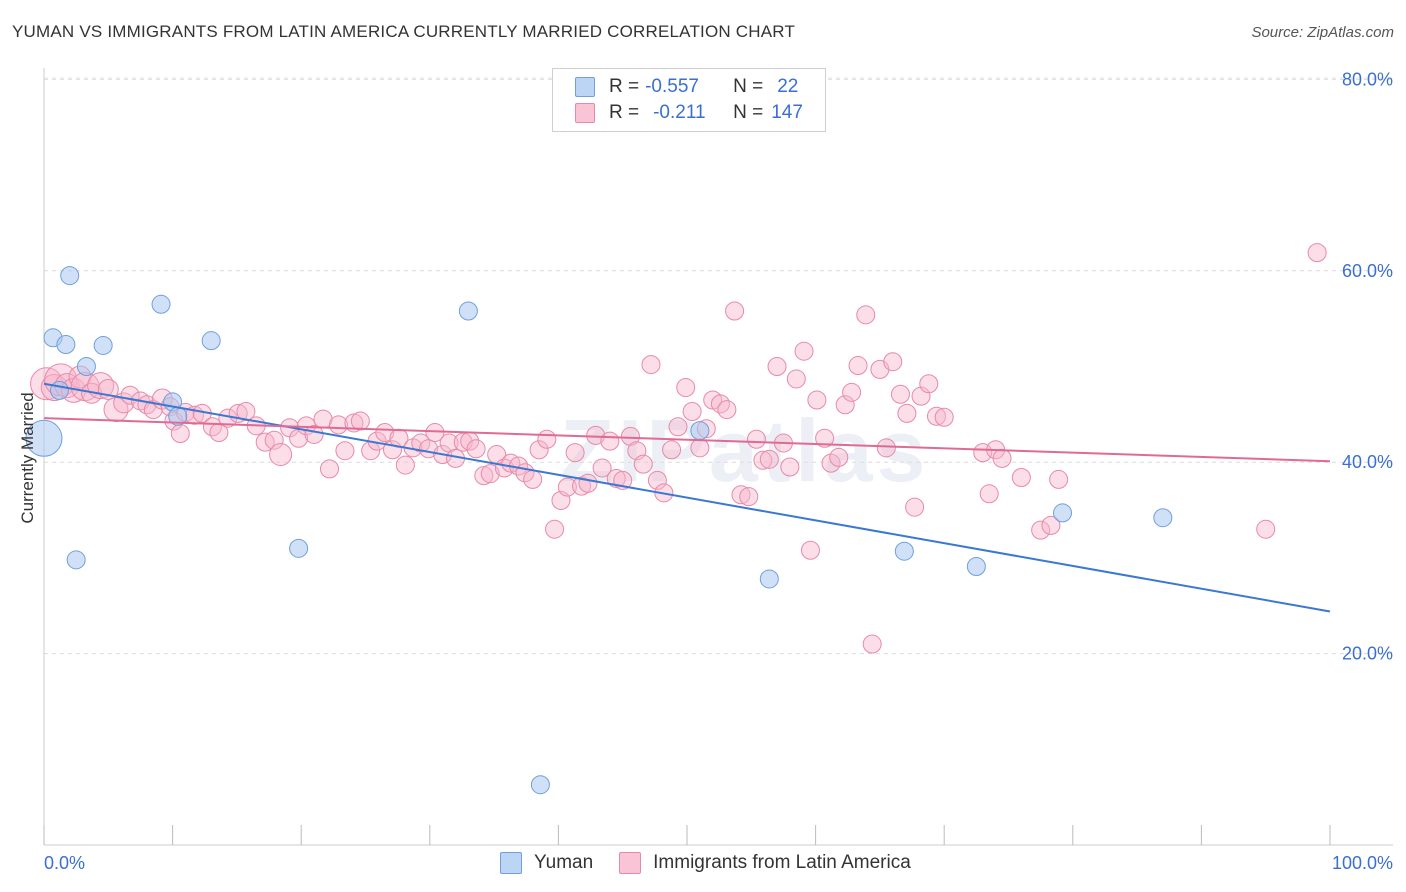 Image resolution: width=1406 pixels, height=892 pixels. I want to click on legend-r-value: -0.557, so click(672, 86).